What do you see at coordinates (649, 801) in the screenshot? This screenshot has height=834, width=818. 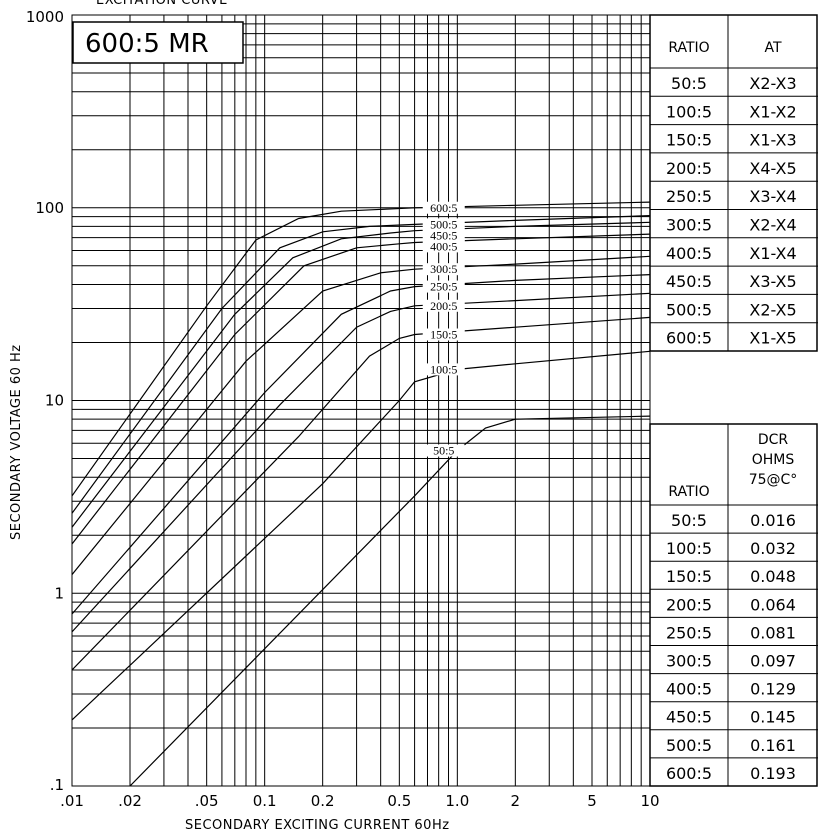 I see `x-tick-label: 10` at bounding box center [649, 801].